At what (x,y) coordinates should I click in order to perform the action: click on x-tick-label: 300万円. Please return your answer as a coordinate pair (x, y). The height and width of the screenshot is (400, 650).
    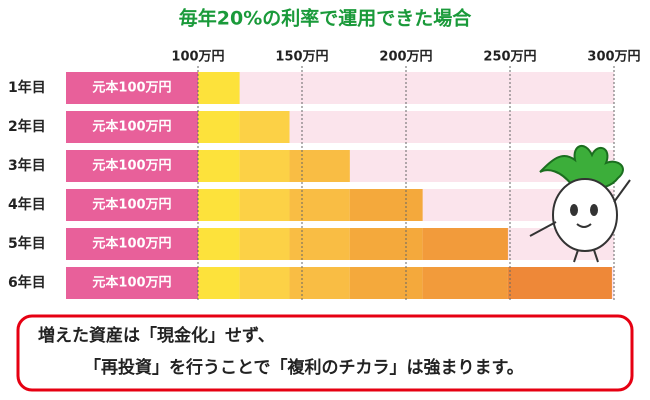
    Looking at the image, I should click on (613, 57).